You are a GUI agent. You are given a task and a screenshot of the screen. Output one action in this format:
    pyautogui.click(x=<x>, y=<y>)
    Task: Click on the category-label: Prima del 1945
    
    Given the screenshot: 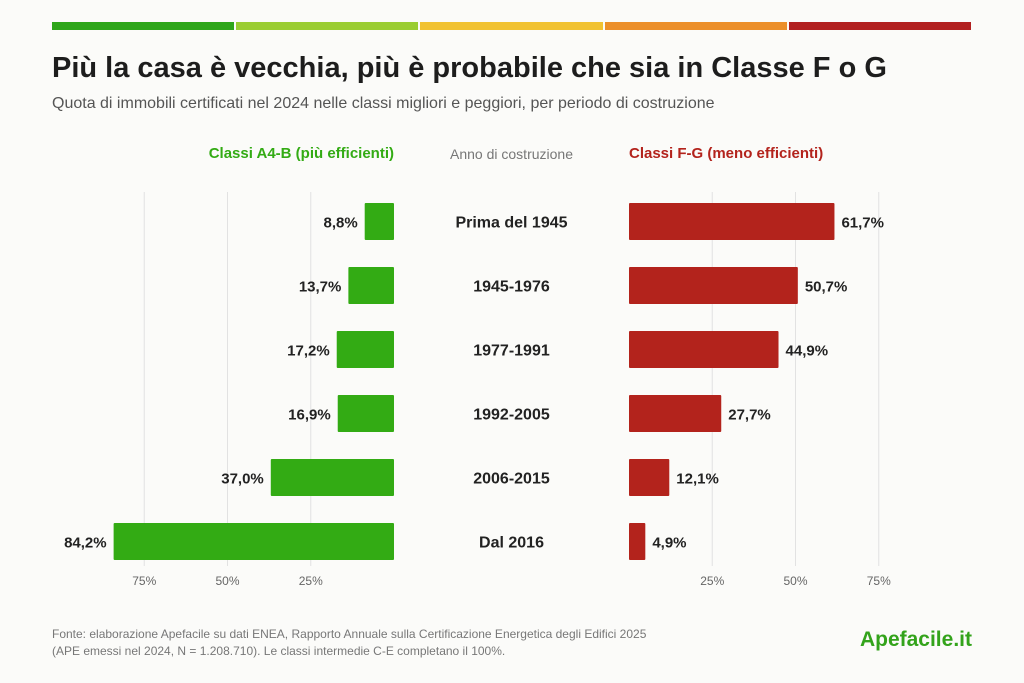 What is the action you would take?
    pyautogui.click(x=511, y=223)
    